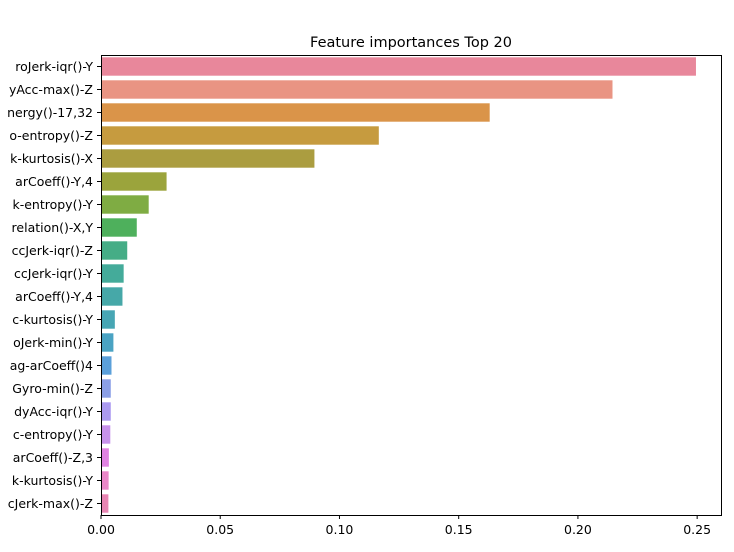 Image resolution: width=734 pixels, height=552 pixels. What do you see at coordinates (220, 529) in the screenshot?
I see `x-tick-label: 0.05` at bounding box center [220, 529].